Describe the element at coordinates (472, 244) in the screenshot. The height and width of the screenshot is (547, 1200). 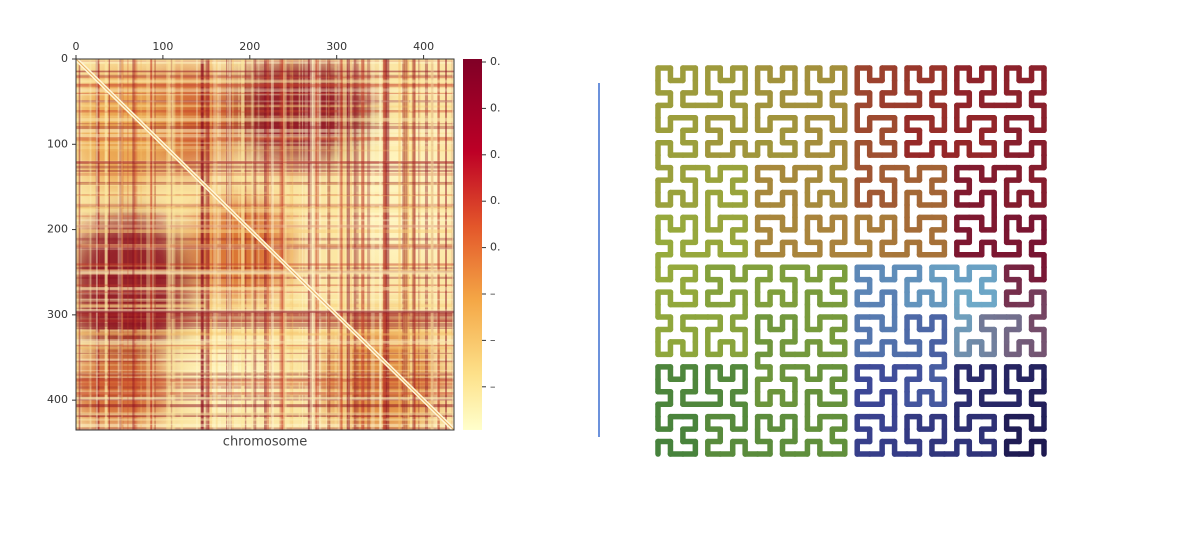
I see `colorbar` at that location.